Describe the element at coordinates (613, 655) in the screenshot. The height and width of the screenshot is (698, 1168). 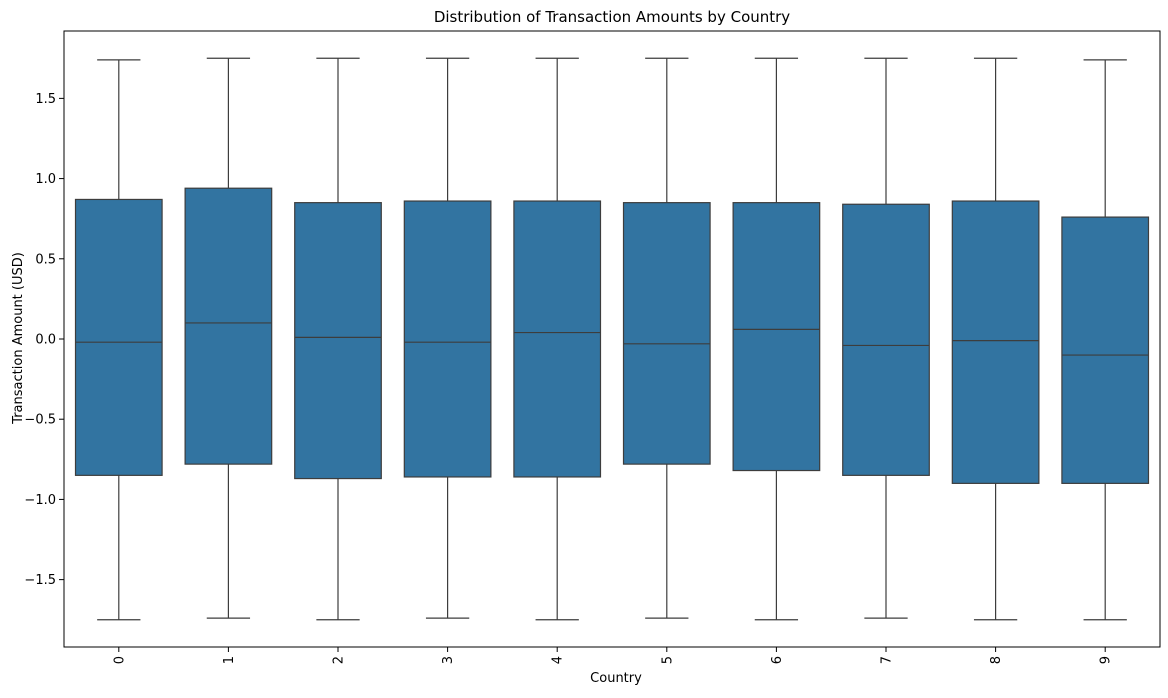
I see `x-axis: 0 1 2 3 4 5 6 7 8 9` at that location.